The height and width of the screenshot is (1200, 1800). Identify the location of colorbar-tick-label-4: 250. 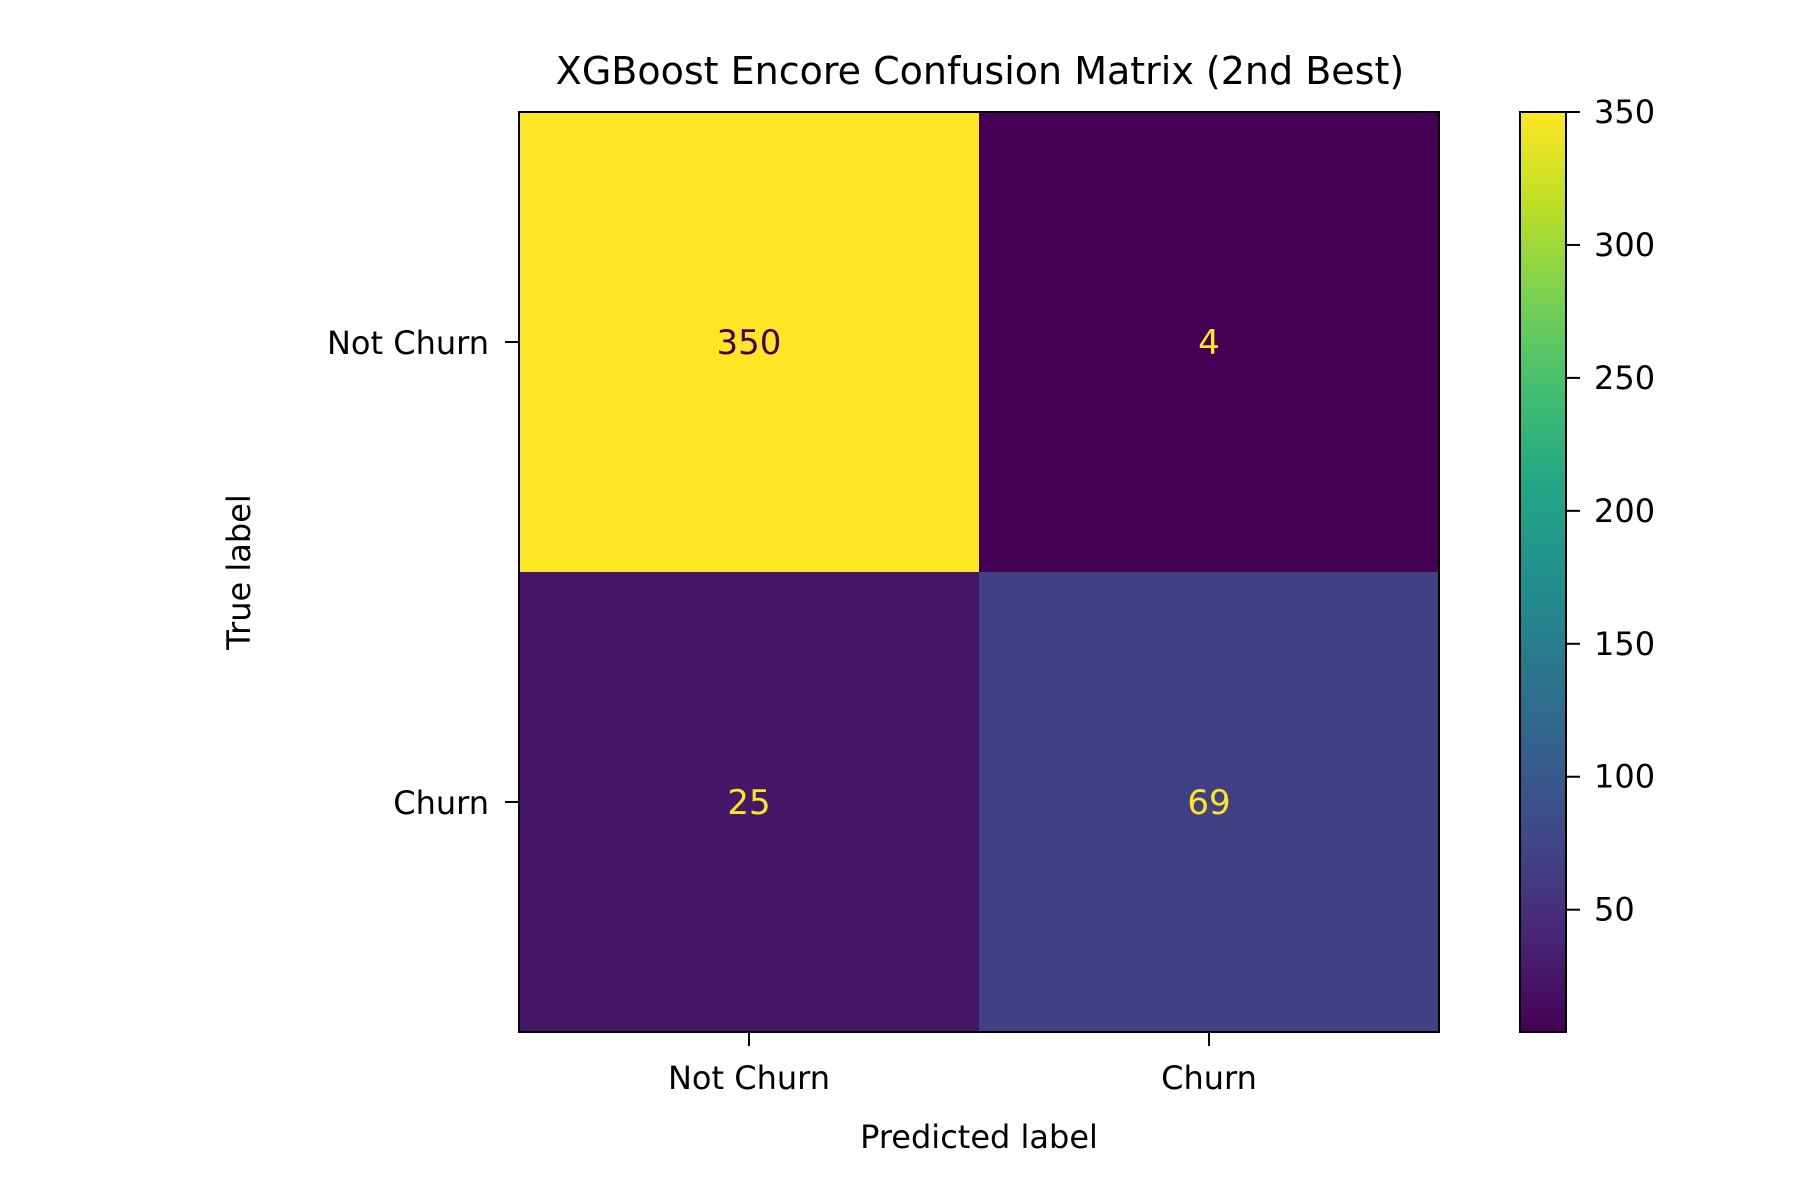
(1624, 378).